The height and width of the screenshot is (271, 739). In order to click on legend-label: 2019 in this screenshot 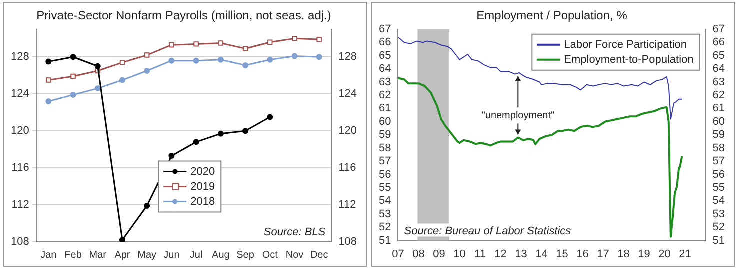, I will do `click(203, 186)`.